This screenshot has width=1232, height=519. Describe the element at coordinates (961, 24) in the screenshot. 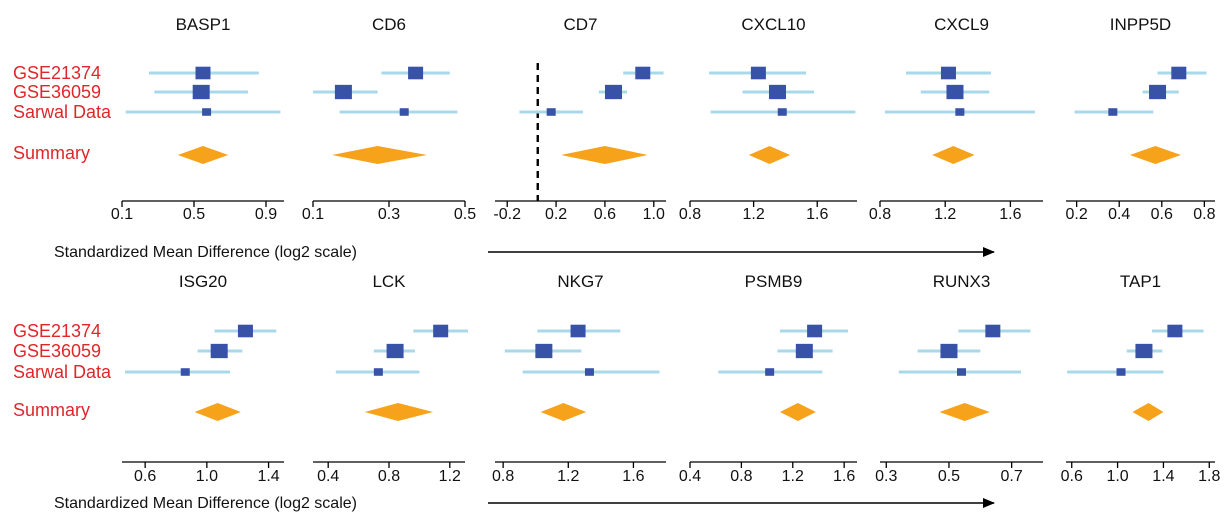

I see `panel-title: CXCL9` at that location.